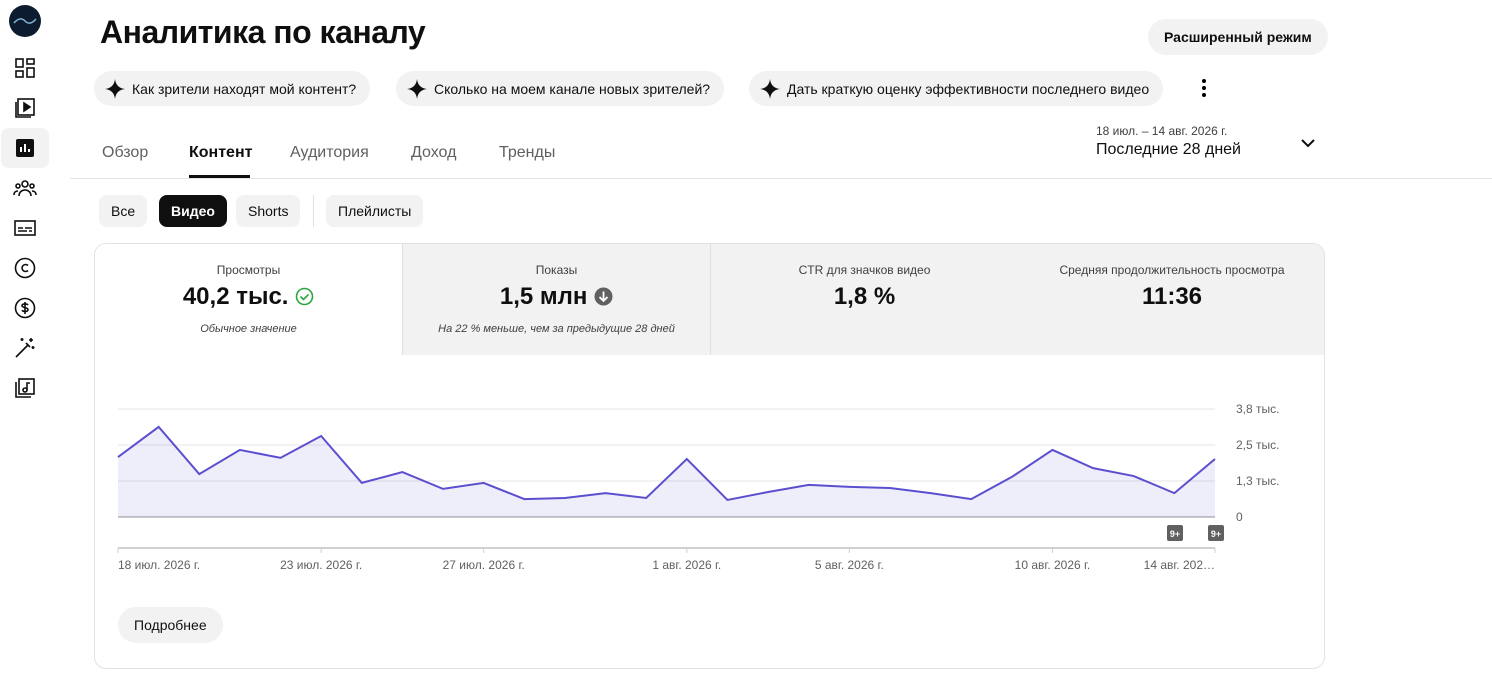 This screenshot has height=686, width=1492. I want to click on down-icon, so click(603, 296).